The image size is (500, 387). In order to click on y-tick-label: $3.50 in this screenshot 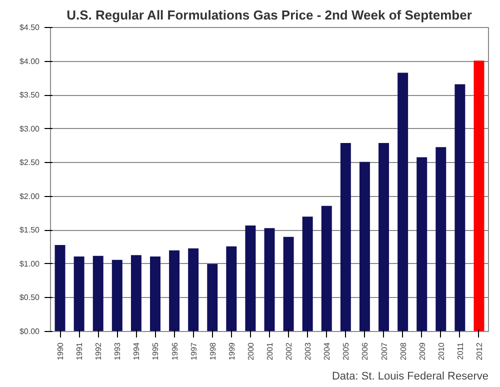, I will do `click(29, 95)`.